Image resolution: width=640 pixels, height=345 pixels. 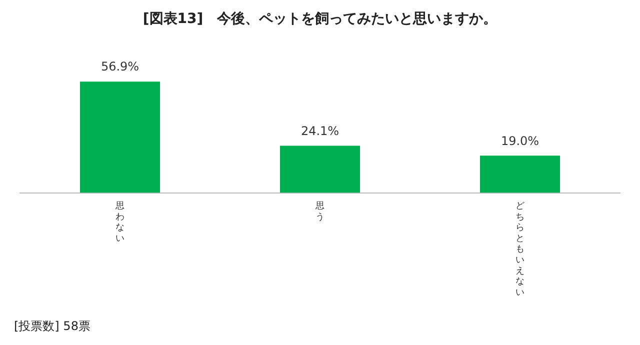 What do you see at coordinates (119, 222) in the screenshot?
I see `x-tick-label: 思わない` at bounding box center [119, 222].